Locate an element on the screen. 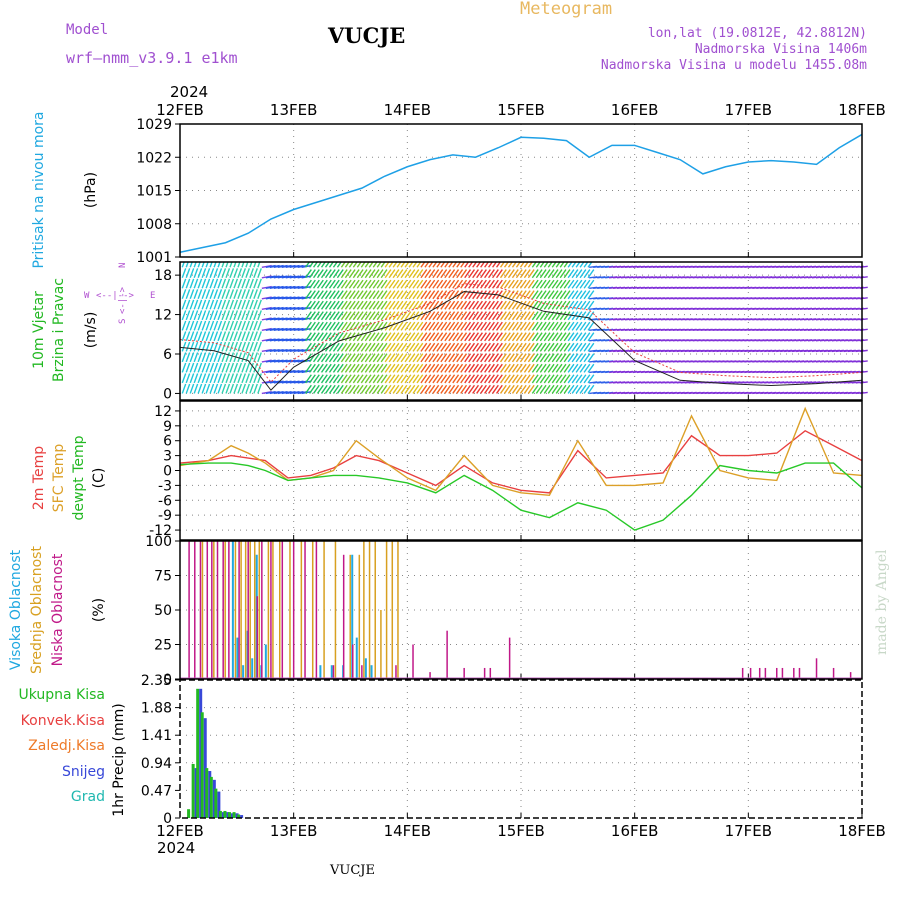 The width and height of the screenshot is (900, 900). y-tick-label: 6 is located at coordinates (167, 355).